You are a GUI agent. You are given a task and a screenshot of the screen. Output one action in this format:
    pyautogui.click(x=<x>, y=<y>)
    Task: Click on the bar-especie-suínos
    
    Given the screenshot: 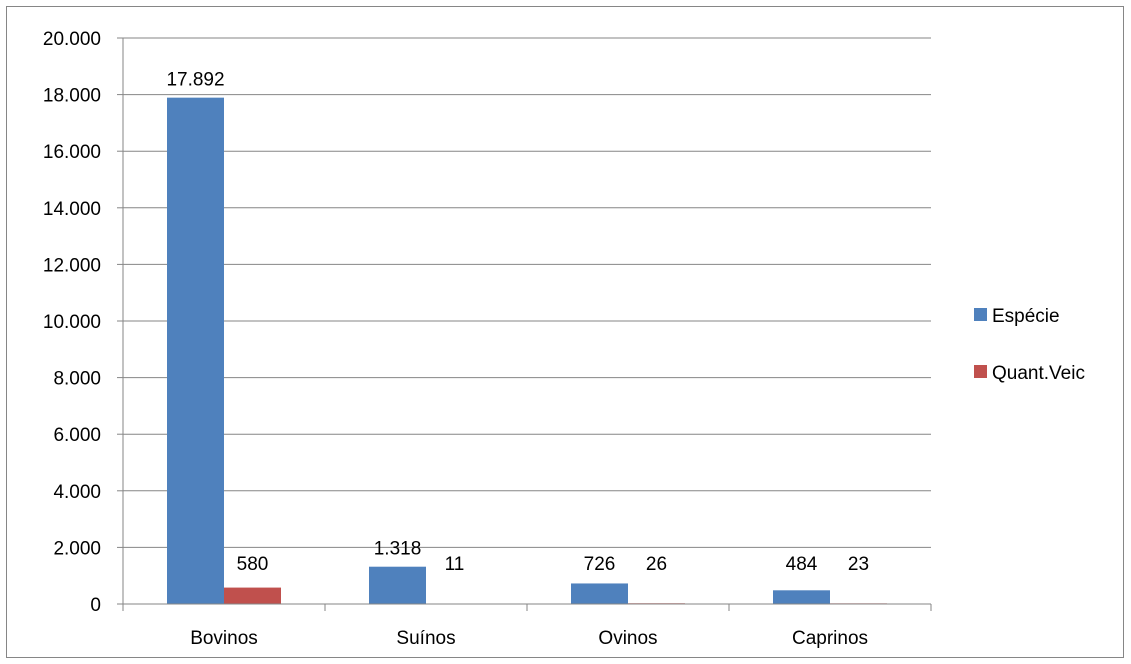 What is the action you would take?
    pyautogui.click(x=397, y=585)
    